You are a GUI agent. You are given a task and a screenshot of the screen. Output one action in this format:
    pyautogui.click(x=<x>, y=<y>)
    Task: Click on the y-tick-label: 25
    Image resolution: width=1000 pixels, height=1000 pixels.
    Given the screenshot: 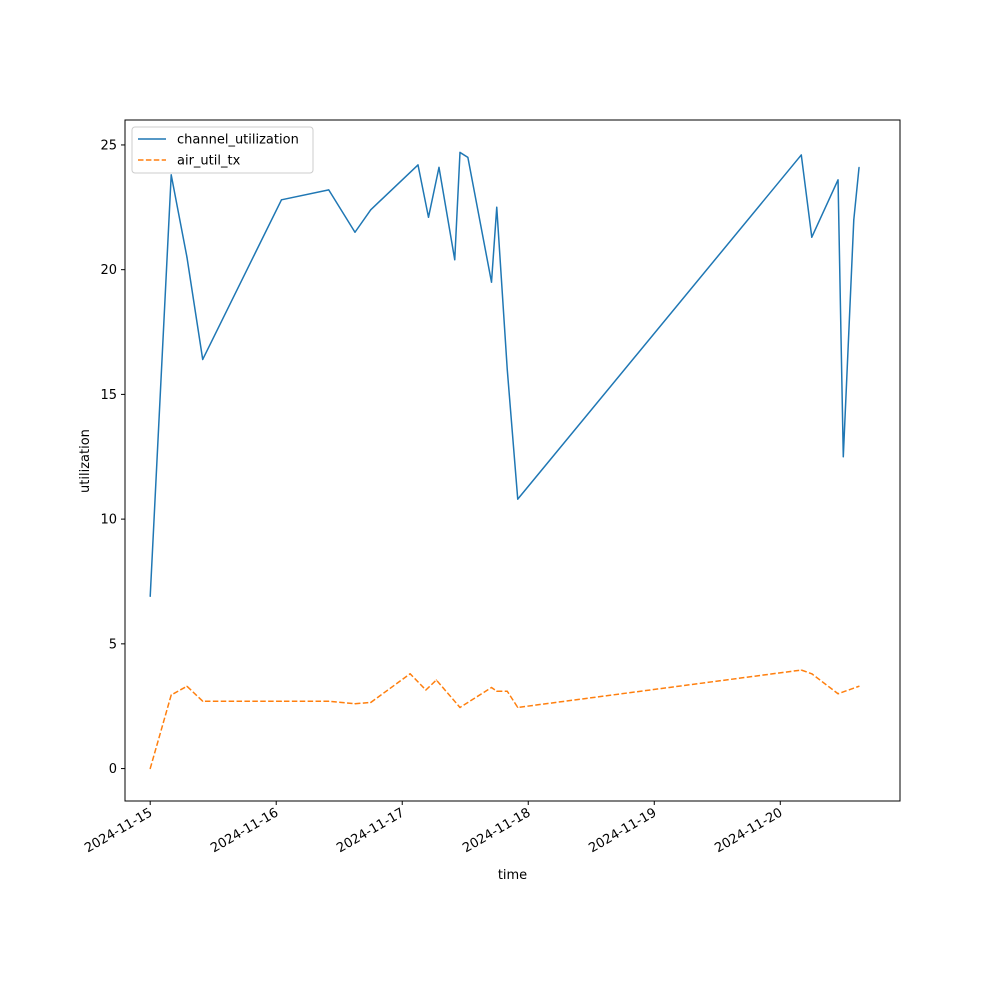 What is the action you would take?
    pyautogui.click(x=108, y=145)
    